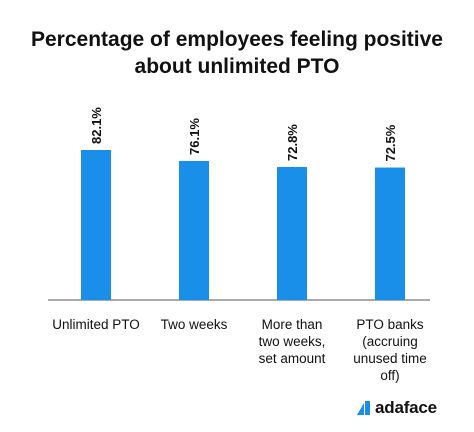  I want to click on category-label-line: Two weeks, so click(194, 324).